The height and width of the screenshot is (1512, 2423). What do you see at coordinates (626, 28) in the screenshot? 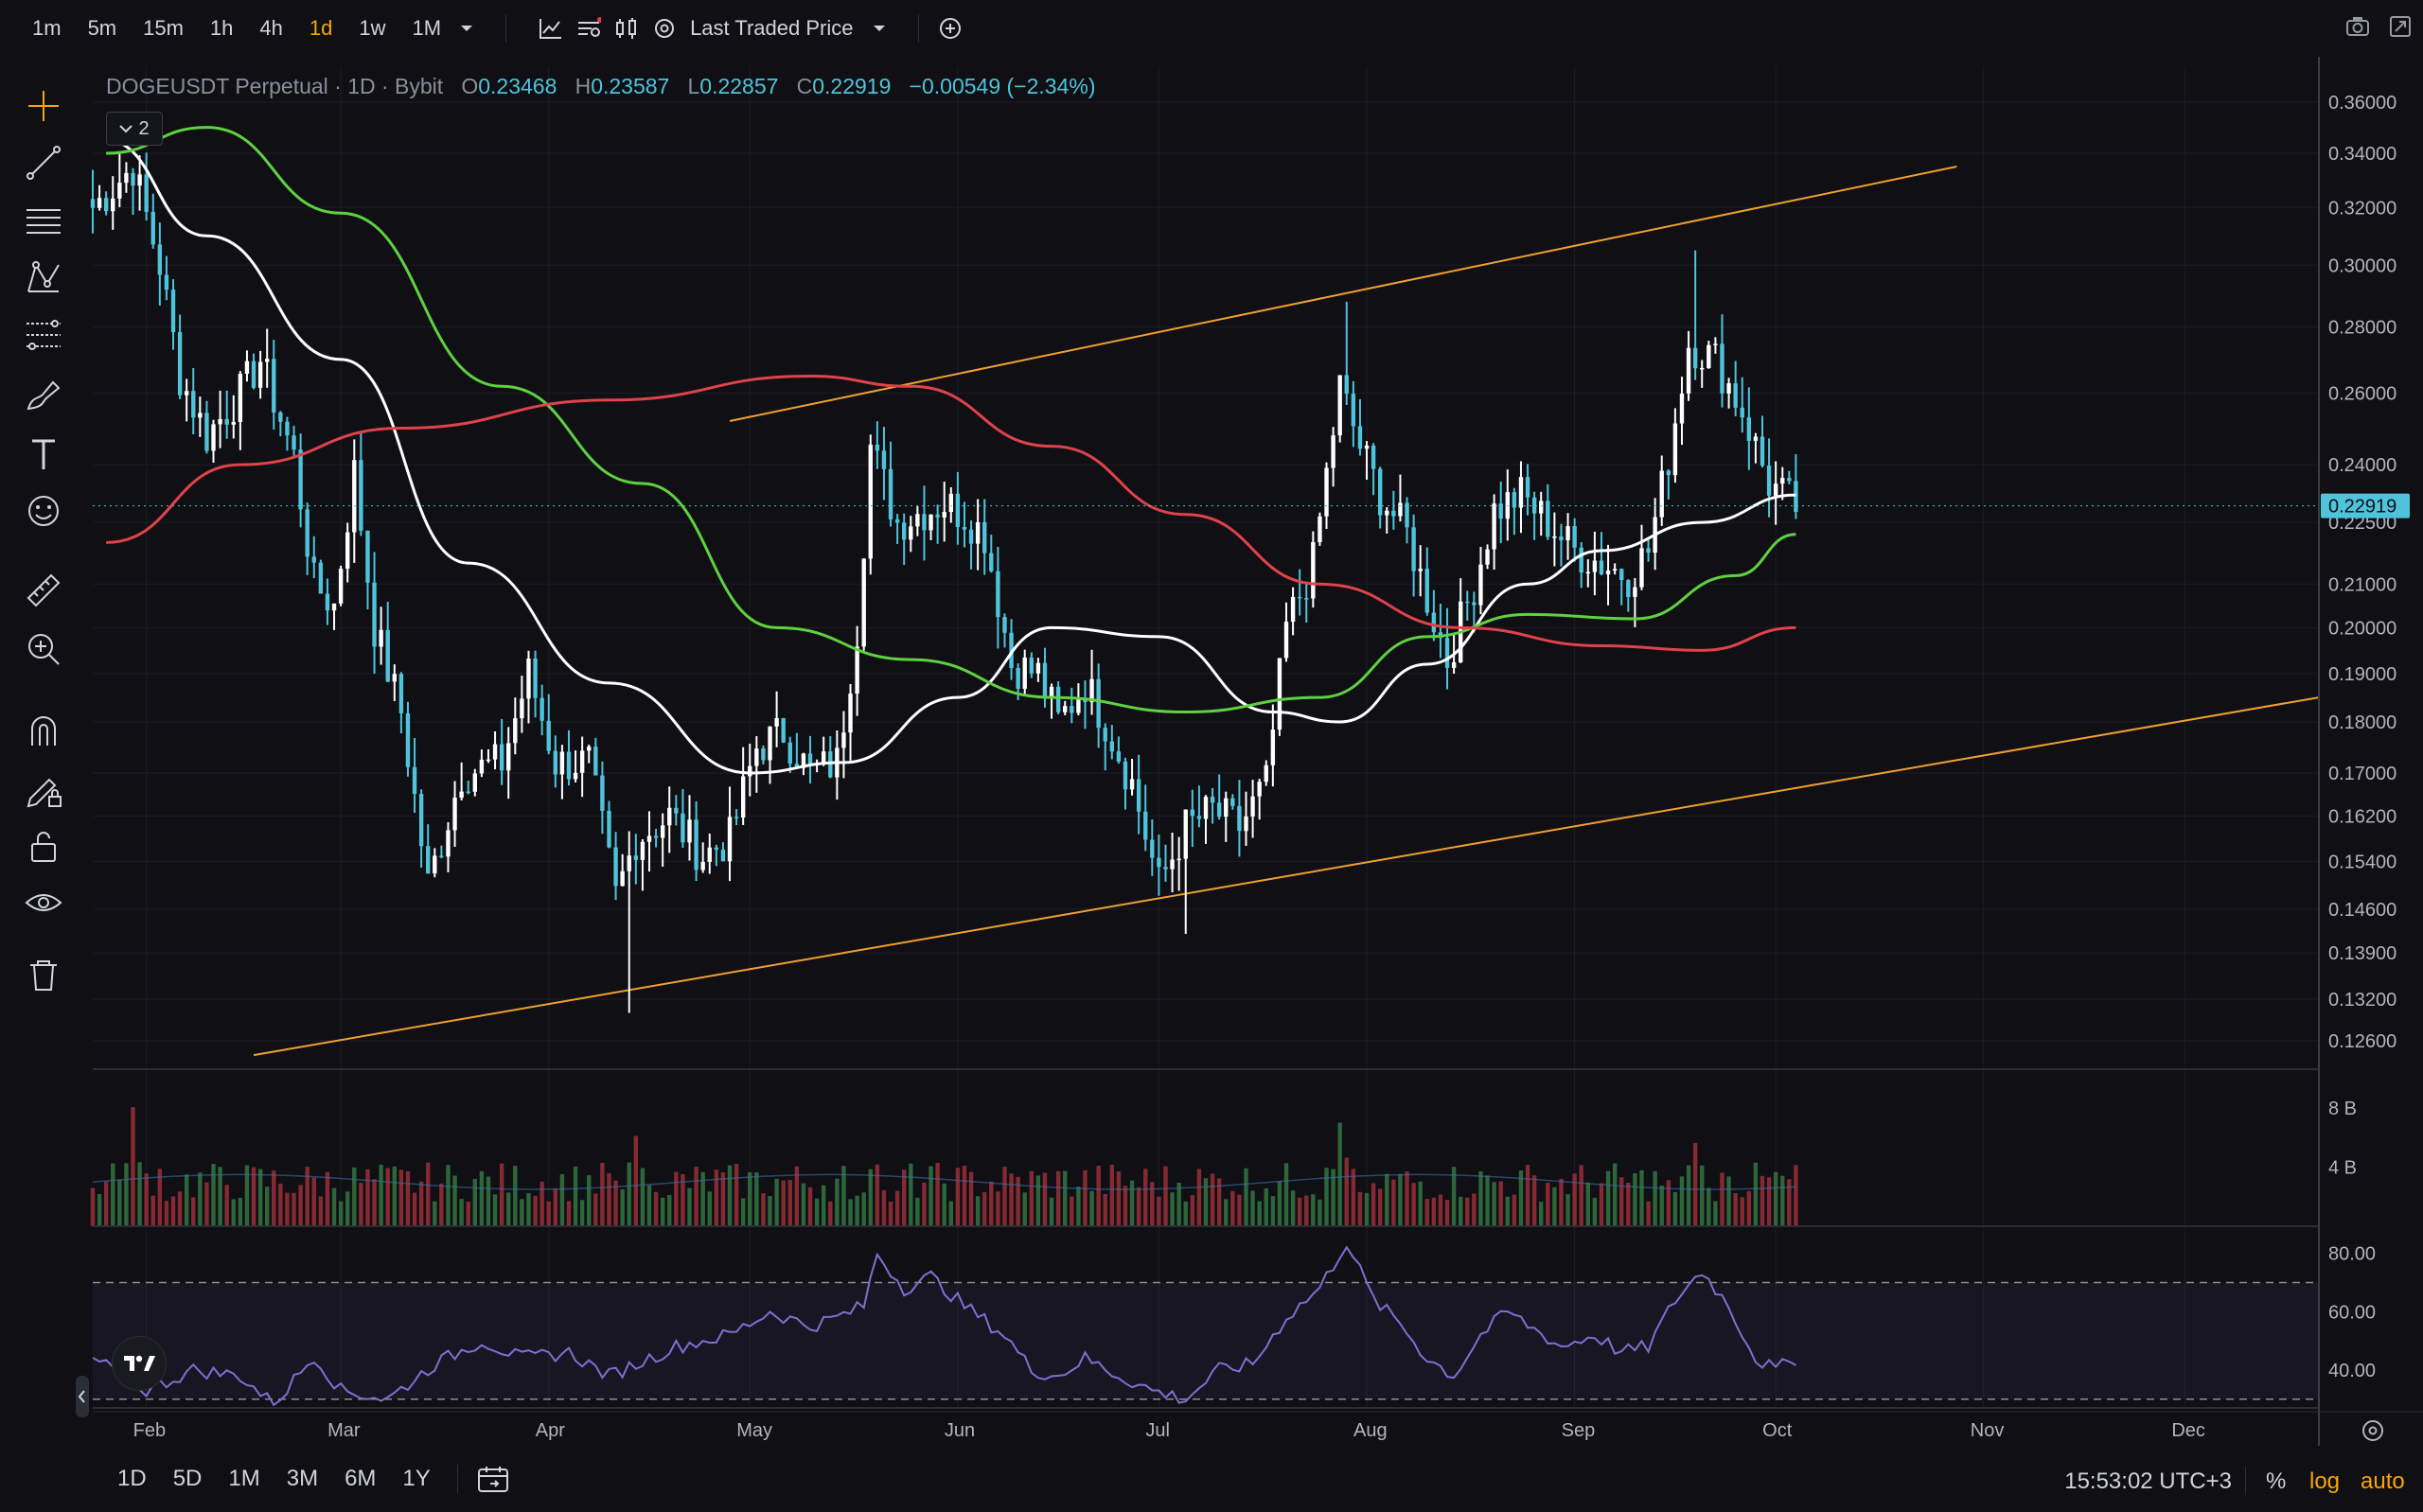
I see `candles-icon` at bounding box center [626, 28].